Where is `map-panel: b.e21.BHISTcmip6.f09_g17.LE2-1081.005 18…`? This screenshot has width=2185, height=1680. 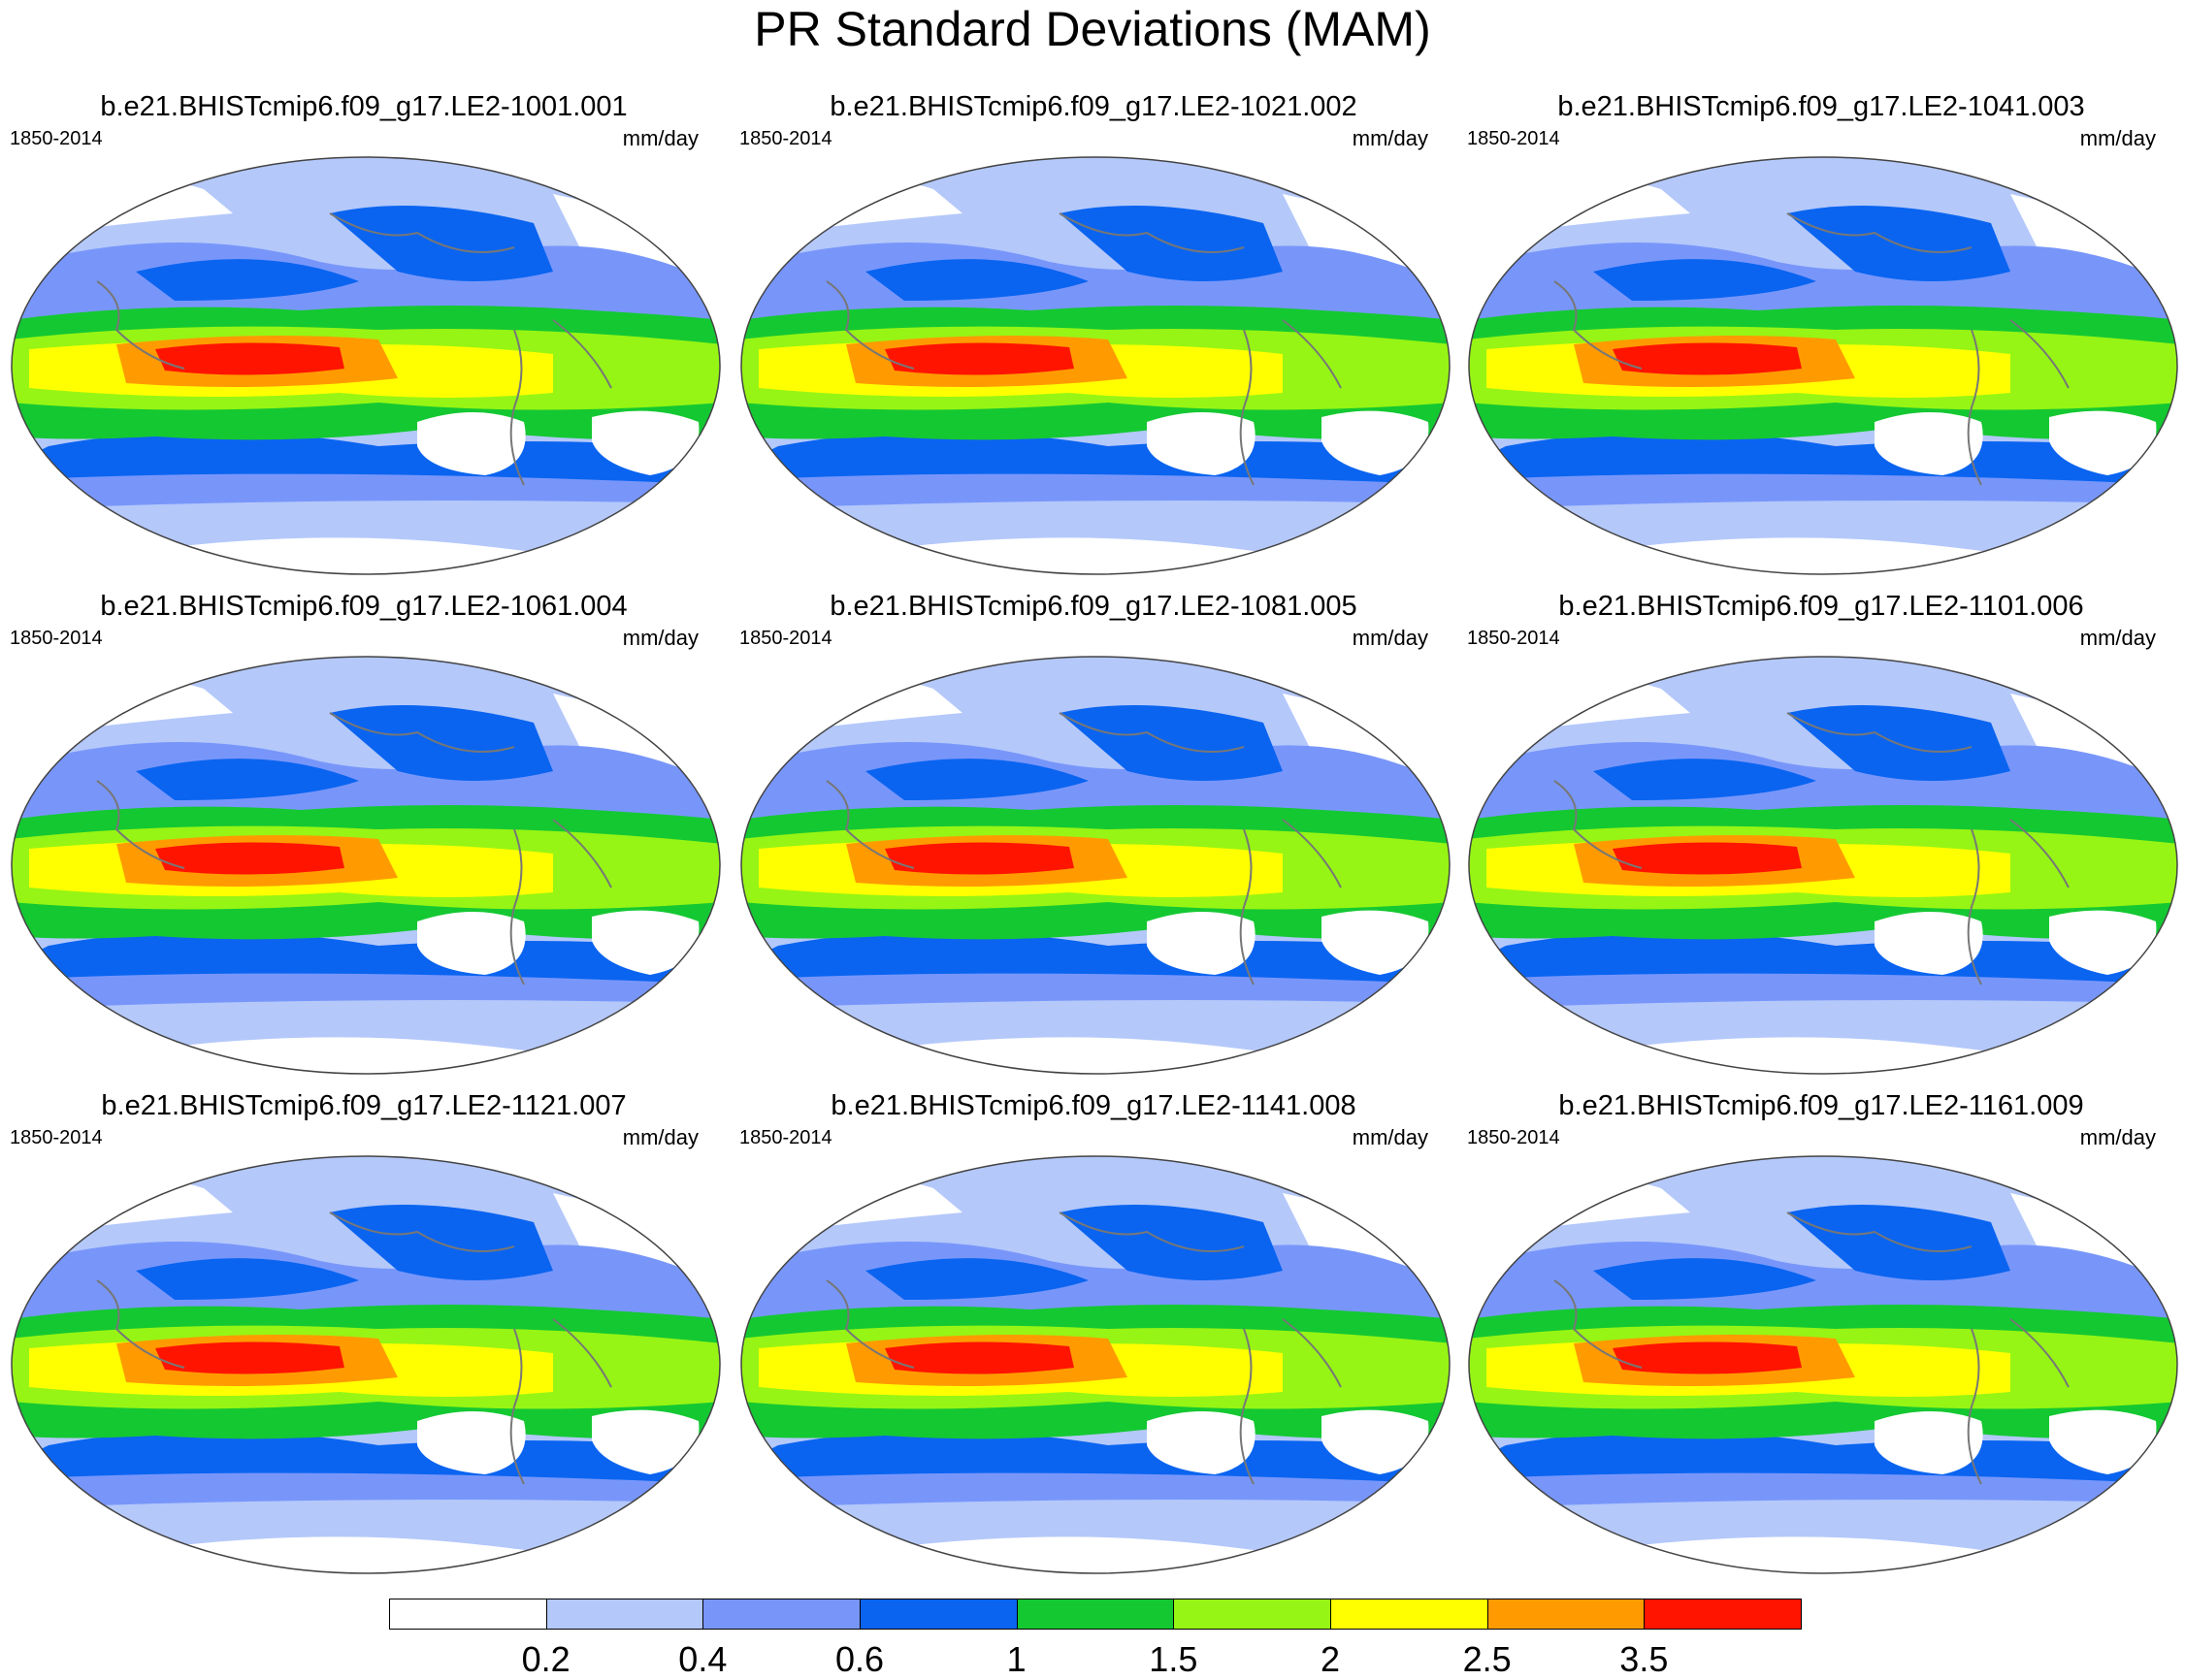 map-panel: b.e21.BHISTcmip6.f09_g17.LE2-1081.005 18… is located at coordinates (1094, 834).